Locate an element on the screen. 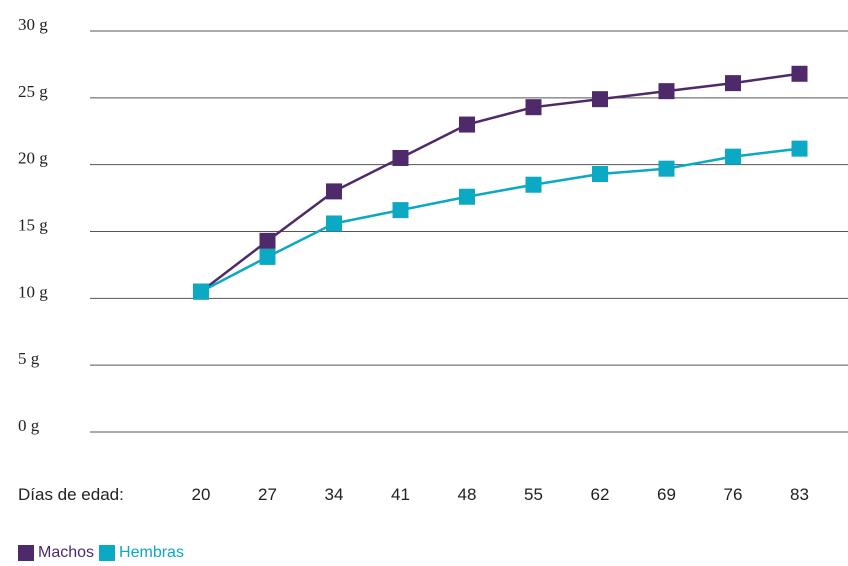 Image resolution: width=848 pixels, height=566 pixels. y-axis-tick-labels: 0 g 5 g 10 g 15 g 20 g 25 g 30 g is located at coordinates (33, 225).